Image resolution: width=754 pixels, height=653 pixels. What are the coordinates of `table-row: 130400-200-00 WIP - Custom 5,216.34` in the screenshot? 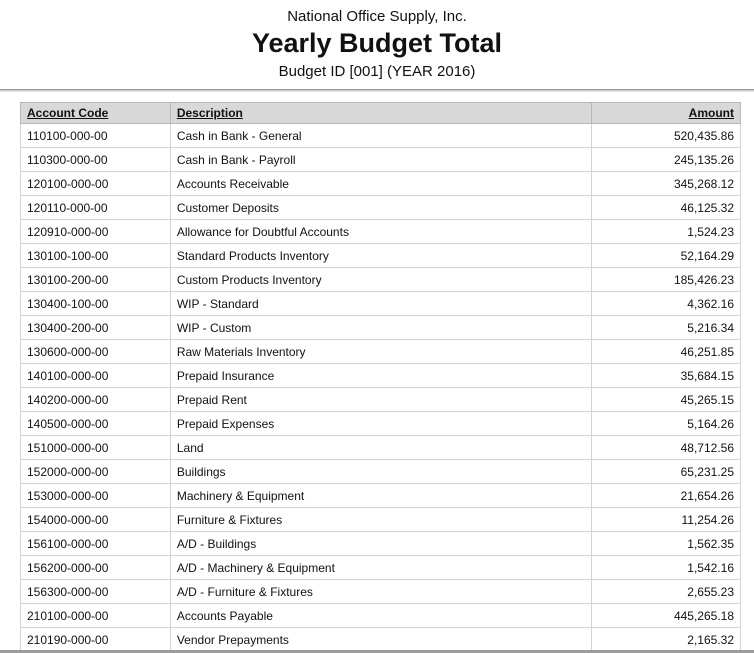 It's located at (380, 327).